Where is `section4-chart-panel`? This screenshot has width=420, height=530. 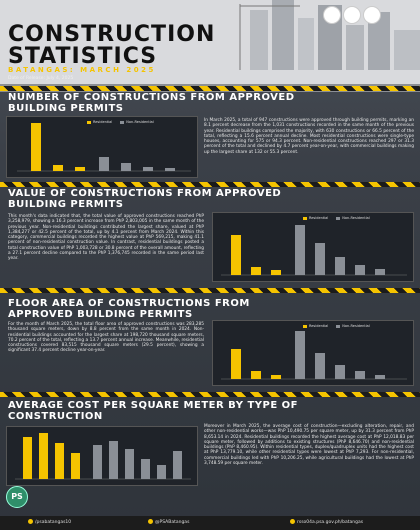 section4-chart-panel is located at coordinates (102, 456).